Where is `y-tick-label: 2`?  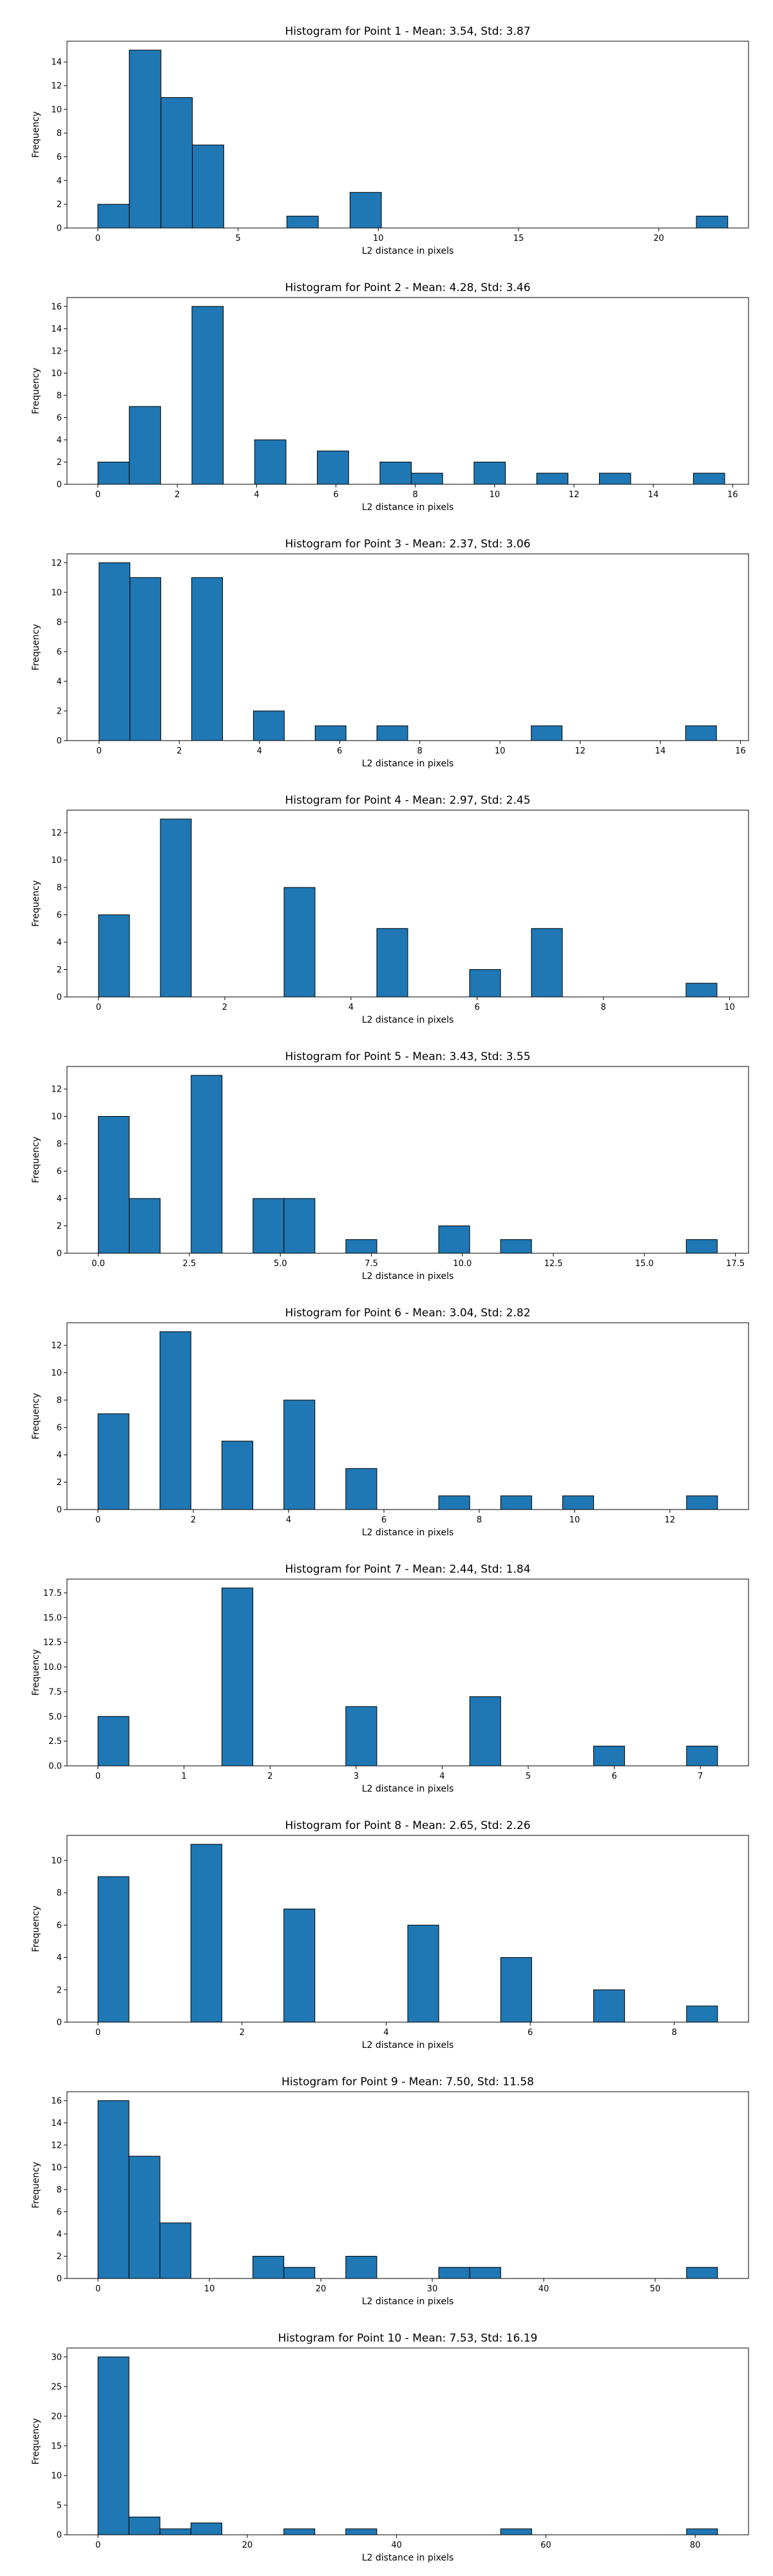
y-tick-label: 2 is located at coordinates (59, 970).